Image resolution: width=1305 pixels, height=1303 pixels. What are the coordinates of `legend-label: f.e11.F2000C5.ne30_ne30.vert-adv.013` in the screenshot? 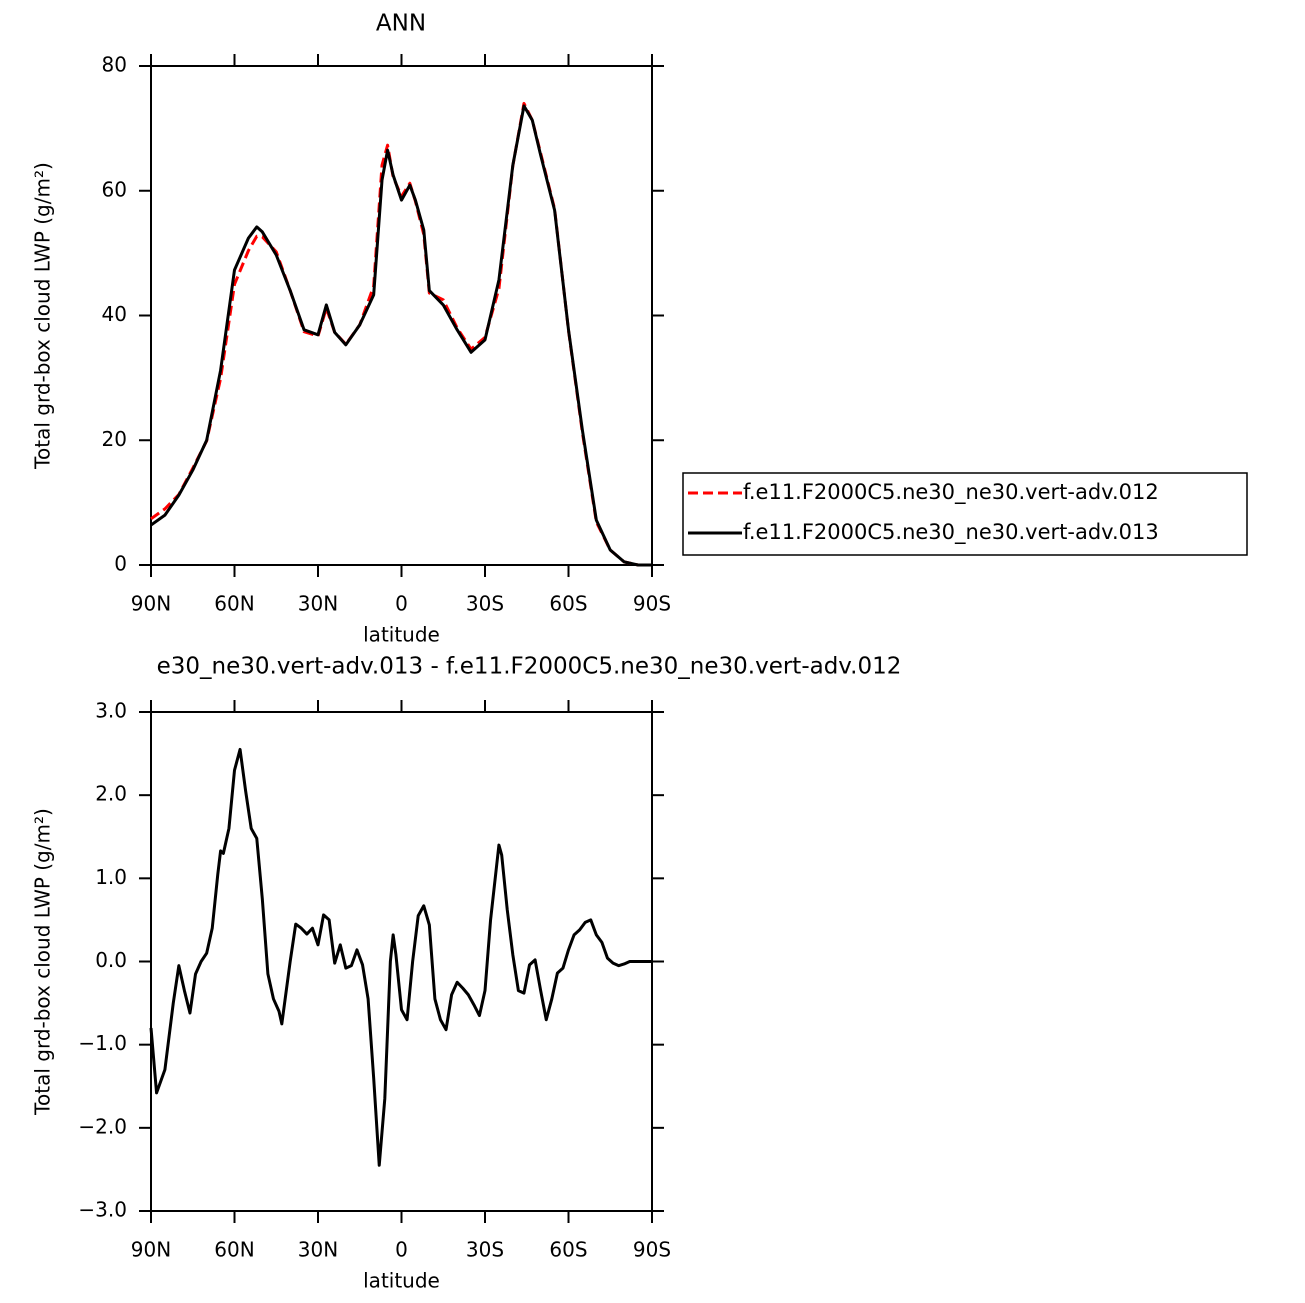 It's located at (951, 532).